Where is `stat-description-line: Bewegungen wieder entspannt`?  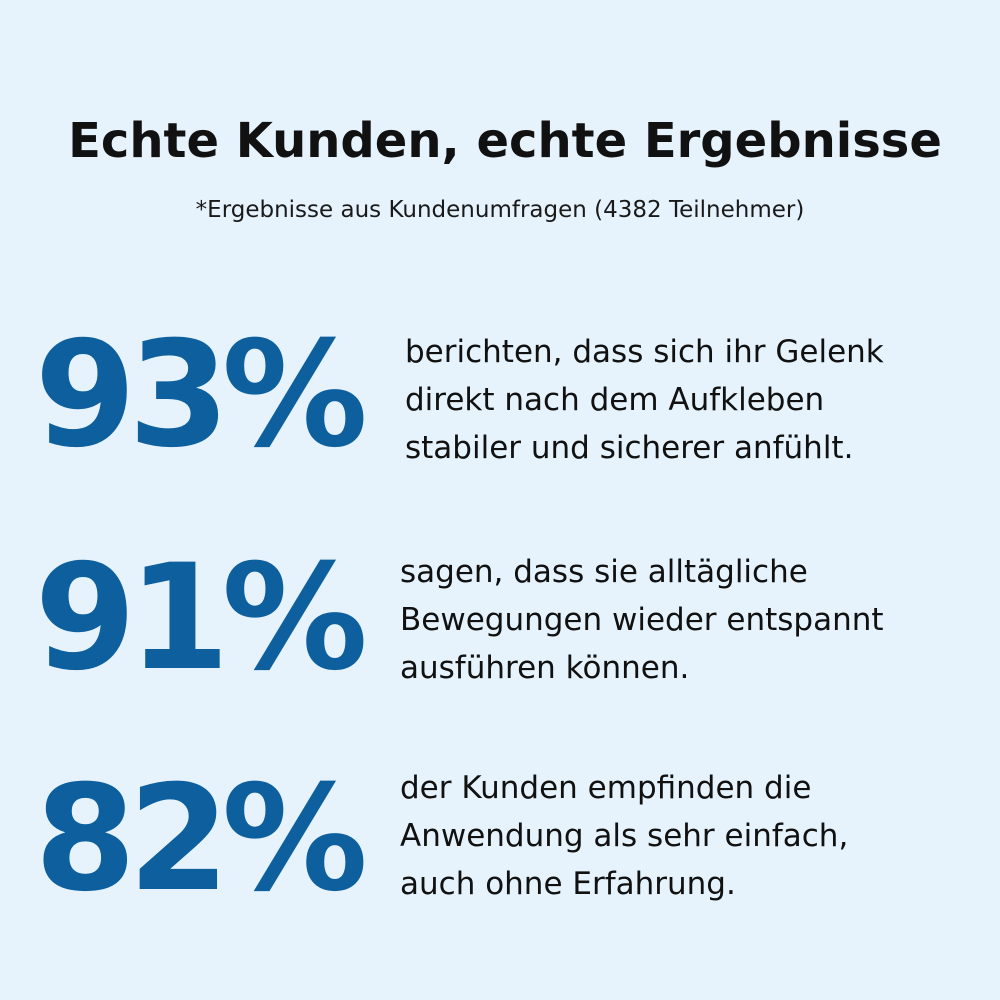 stat-description-line: Bewegungen wieder entspannt is located at coordinates (642, 620).